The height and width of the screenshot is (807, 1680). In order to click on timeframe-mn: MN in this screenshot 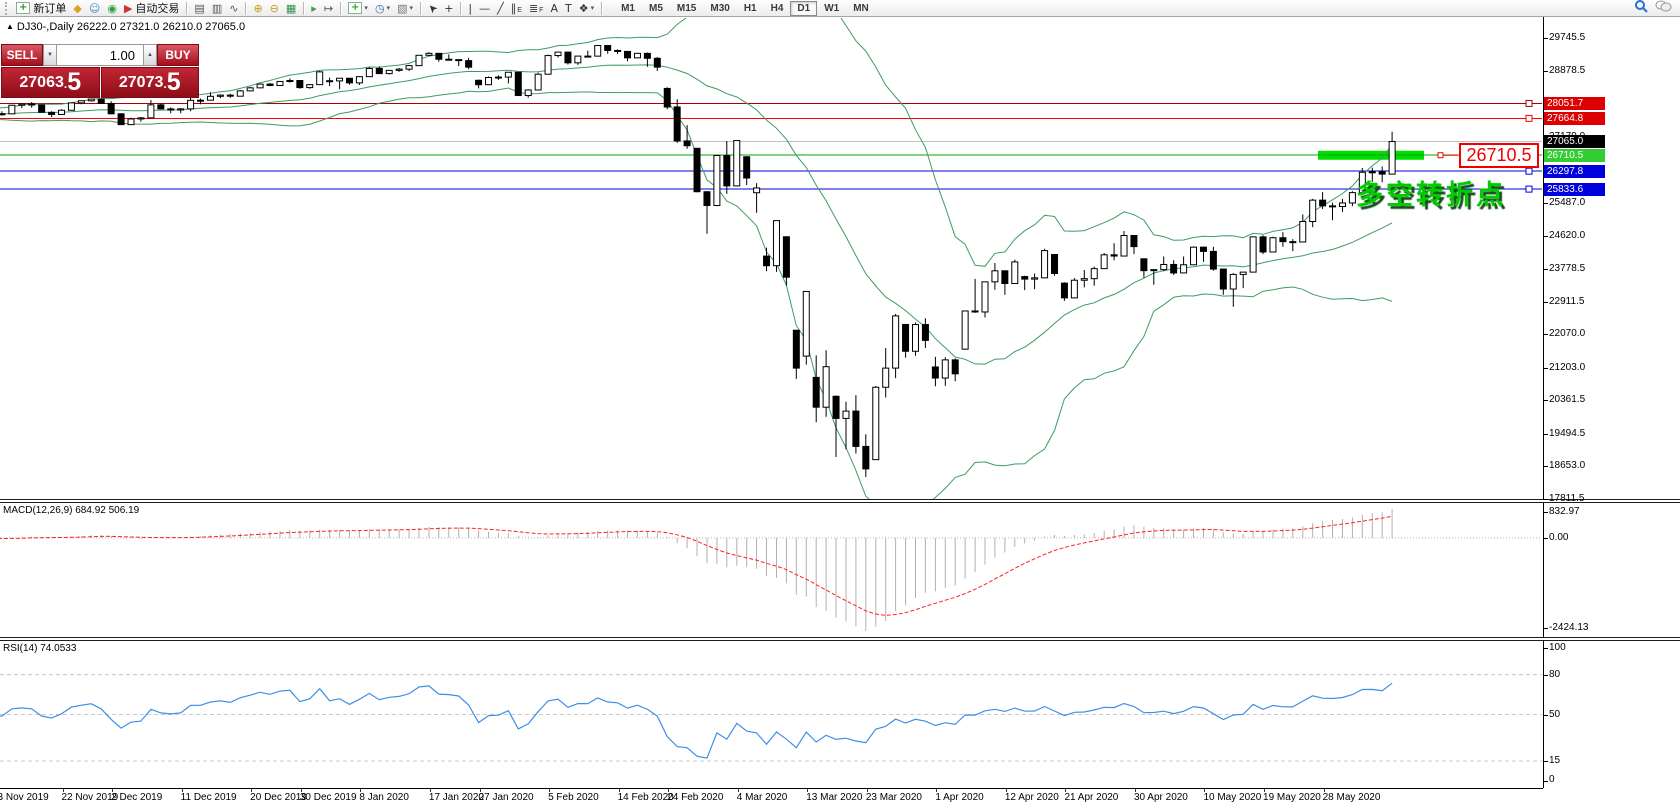, I will do `click(861, 8)`.